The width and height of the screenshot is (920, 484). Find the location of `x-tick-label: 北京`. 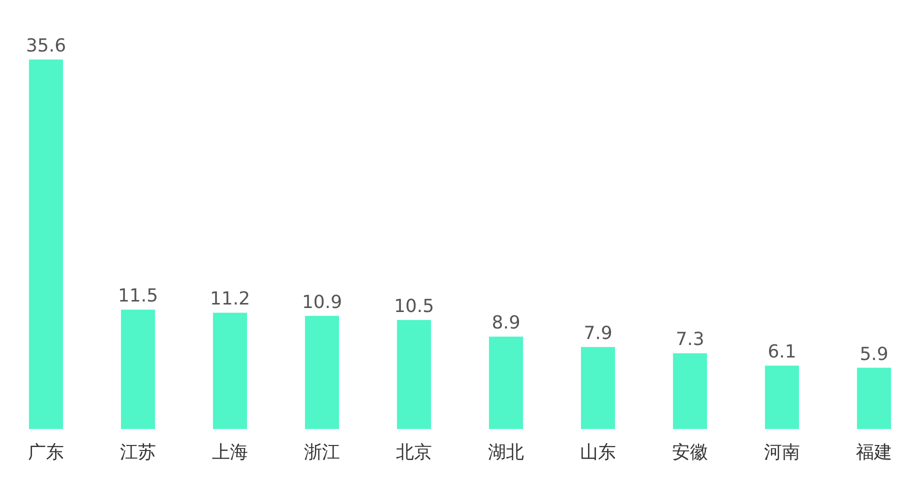

x-tick-label: 北京 is located at coordinates (414, 452).